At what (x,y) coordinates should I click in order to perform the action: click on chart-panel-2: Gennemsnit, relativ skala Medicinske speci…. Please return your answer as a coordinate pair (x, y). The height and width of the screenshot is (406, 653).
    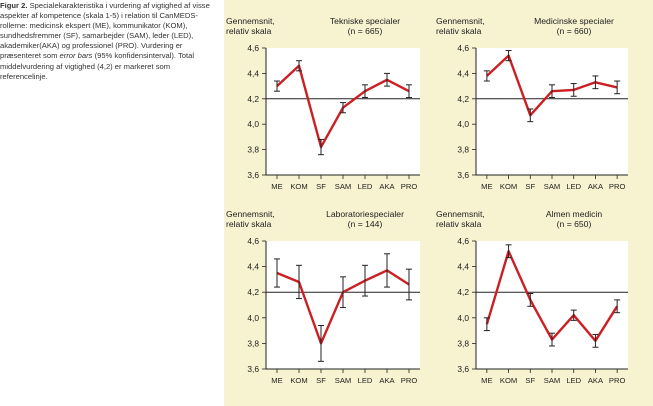
    Looking at the image, I should click on (532, 103).